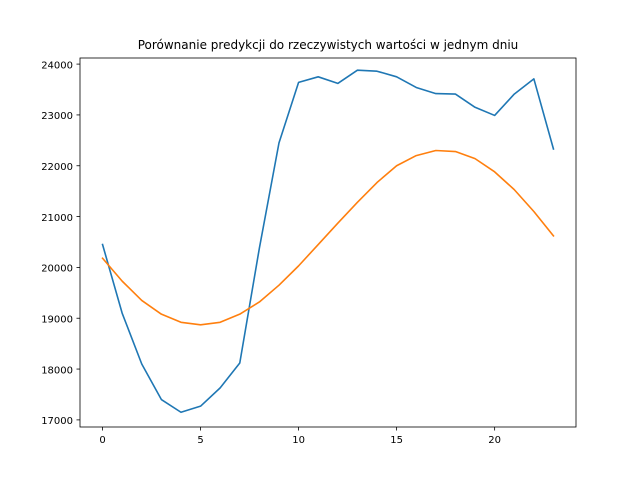 This screenshot has height=480, width=640. What do you see at coordinates (57, 269) in the screenshot?
I see `y-tick-label: 20000` at bounding box center [57, 269].